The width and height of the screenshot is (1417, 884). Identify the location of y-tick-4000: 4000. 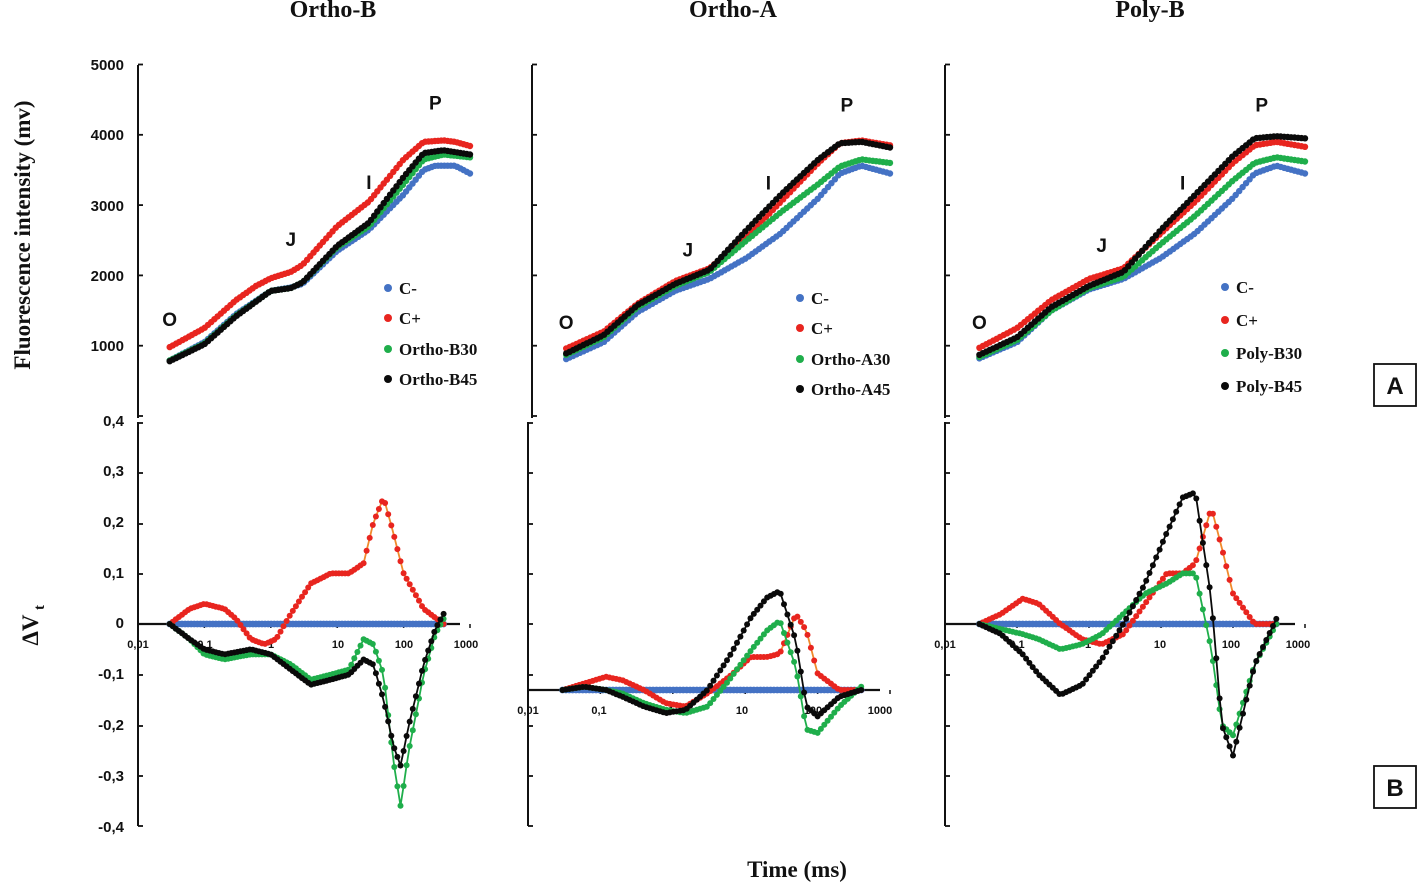
(107, 135).